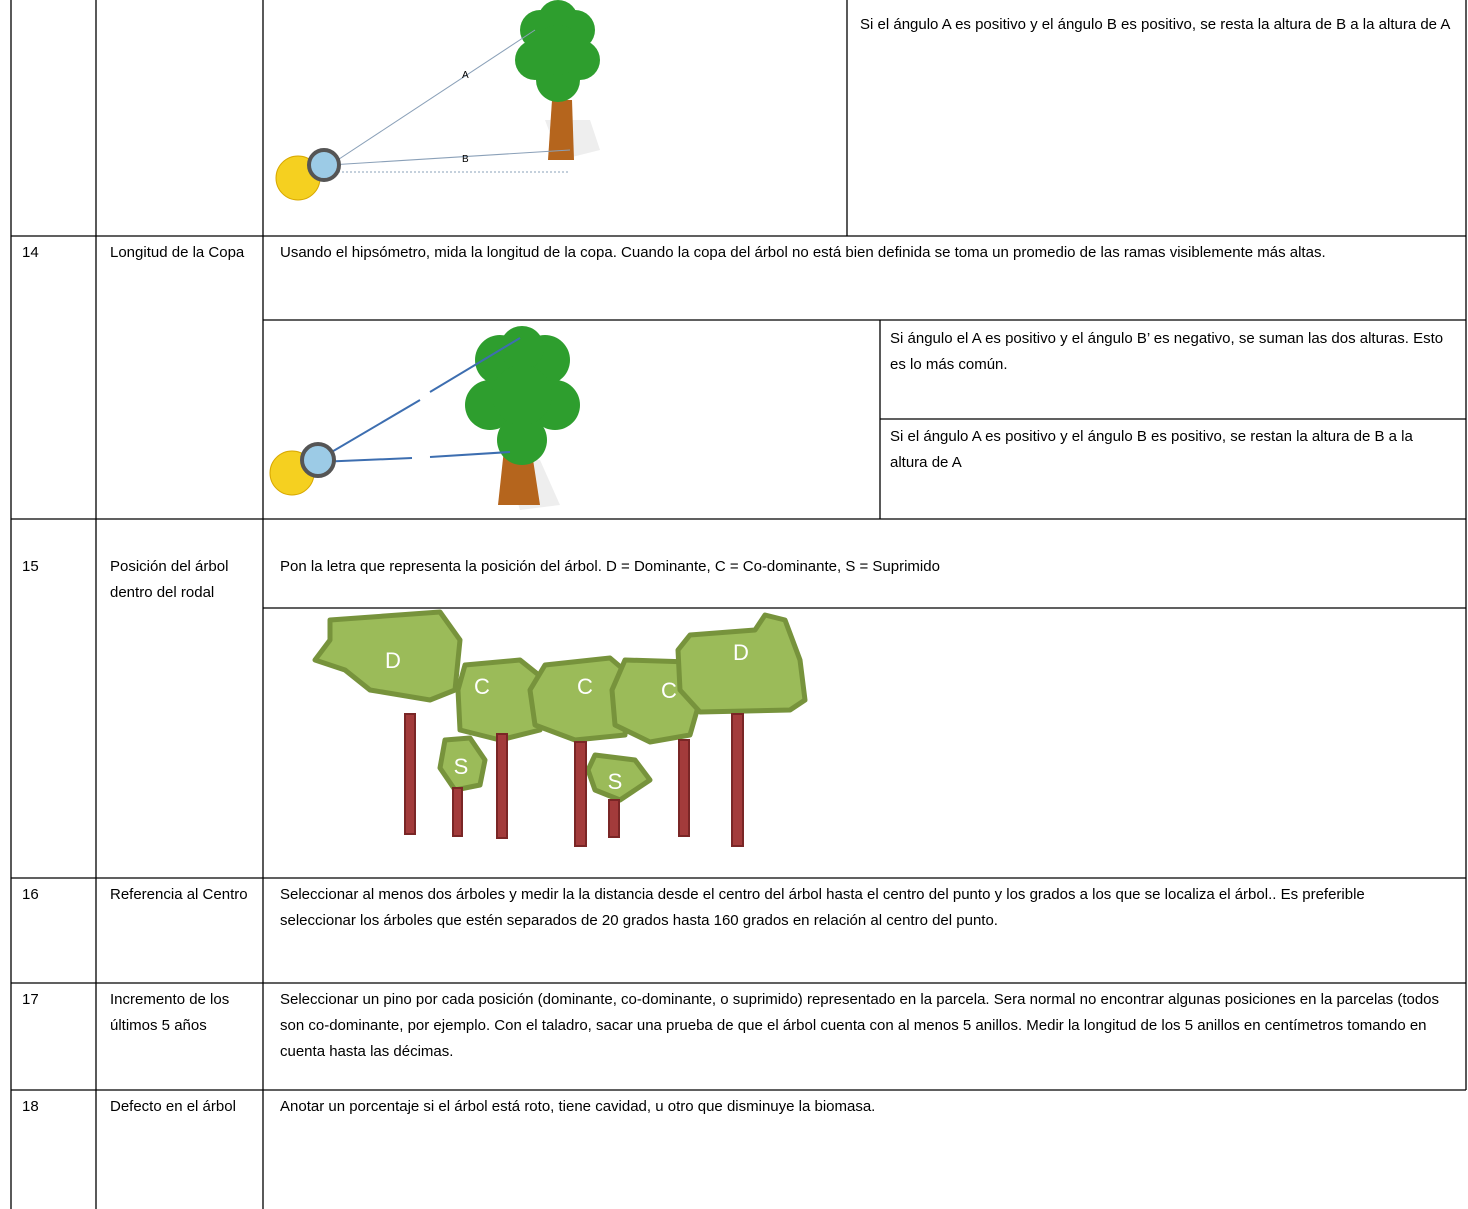 This screenshot has width=1468, height=1209. I want to click on row-number: 14, so click(30, 252).